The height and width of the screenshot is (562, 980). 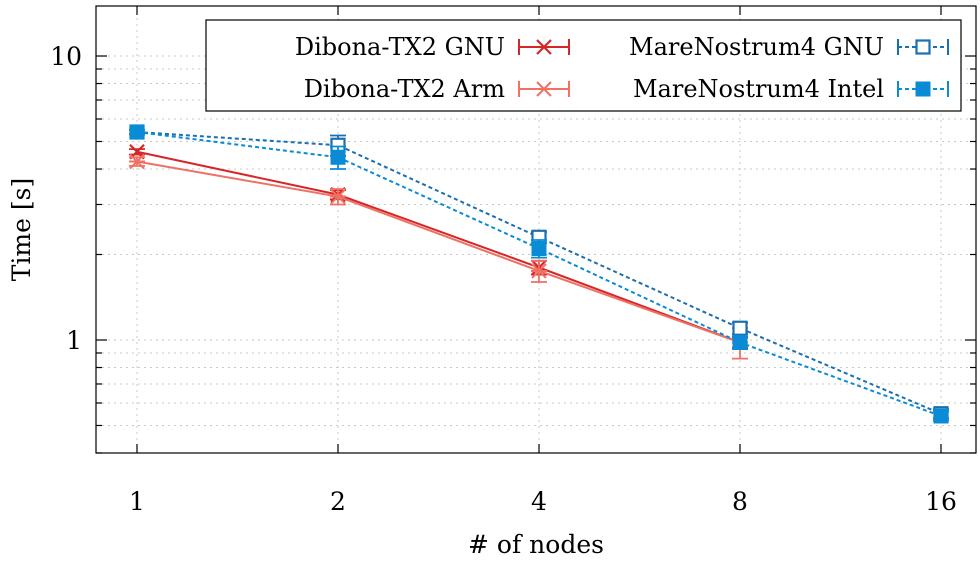 I want to click on x-tick-label: 1, so click(x=137, y=501).